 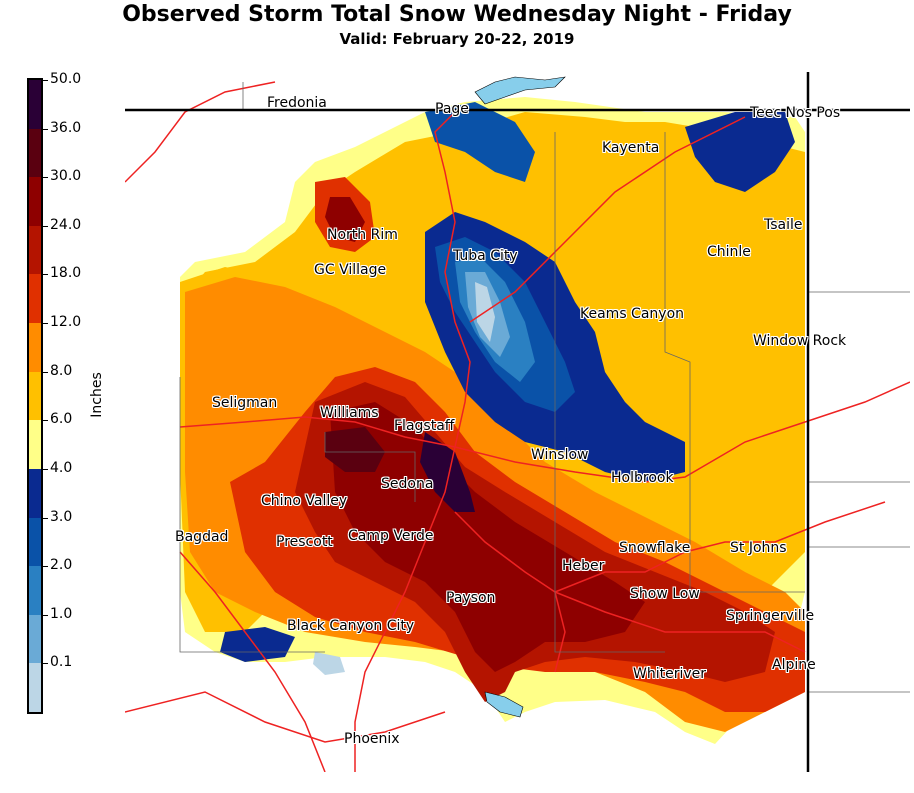 What do you see at coordinates (372, 739) in the screenshot?
I see `city-label-phoenix: Phoenix` at bounding box center [372, 739].